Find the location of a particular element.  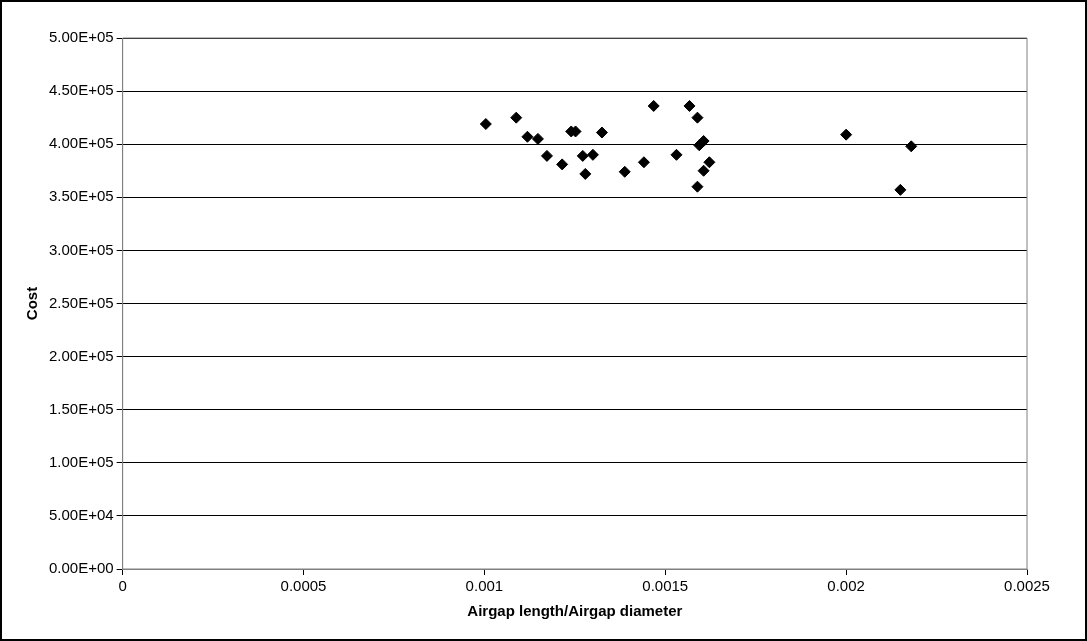

y-tick-label: 2.00E+05 is located at coordinates (81, 355).